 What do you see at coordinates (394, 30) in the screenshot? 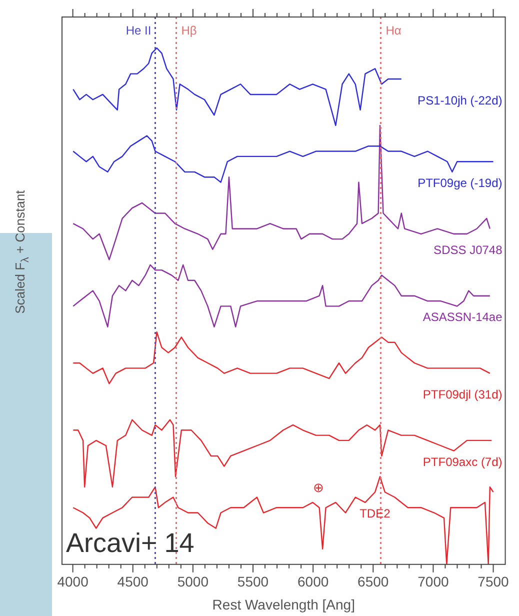
I see `ref-line-label: Hα` at bounding box center [394, 30].